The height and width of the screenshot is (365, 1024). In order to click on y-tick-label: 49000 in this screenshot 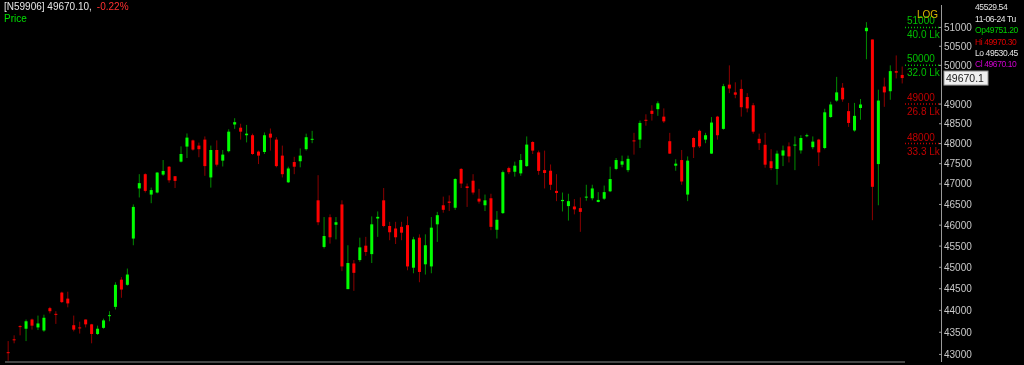, I will do `click(958, 104)`.